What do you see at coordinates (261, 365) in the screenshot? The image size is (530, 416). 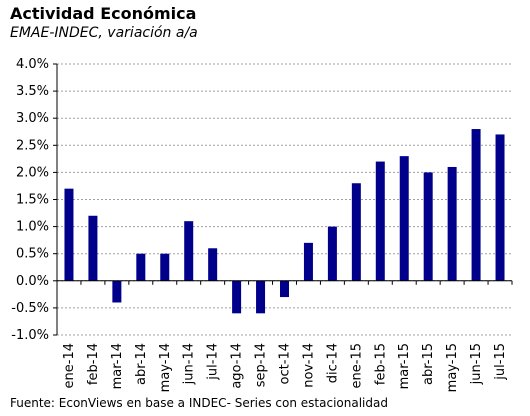 I see `x-tick-label: sep-14` at bounding box center [261, 365].